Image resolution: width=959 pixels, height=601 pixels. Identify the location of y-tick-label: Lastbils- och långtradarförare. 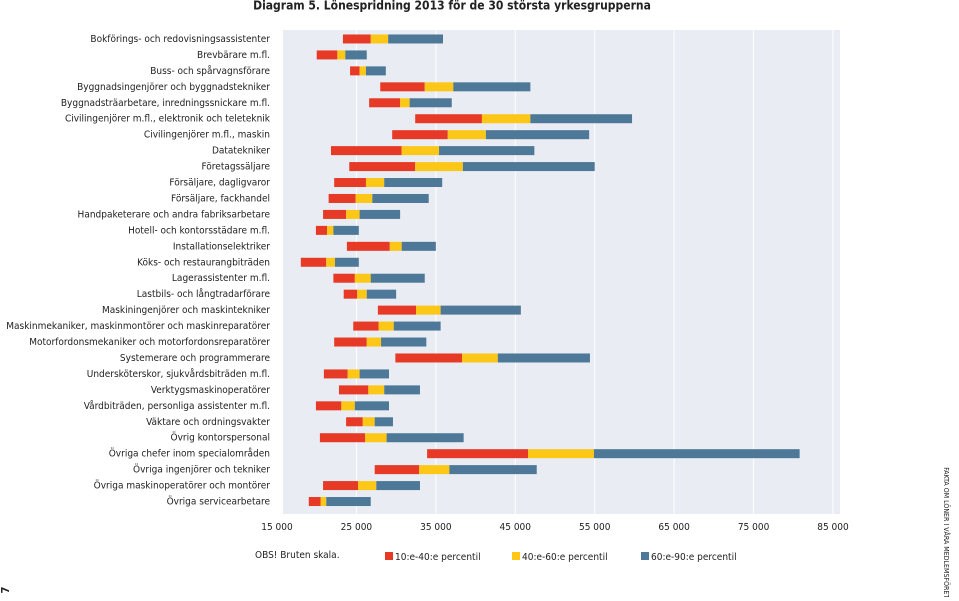
(204, 293).